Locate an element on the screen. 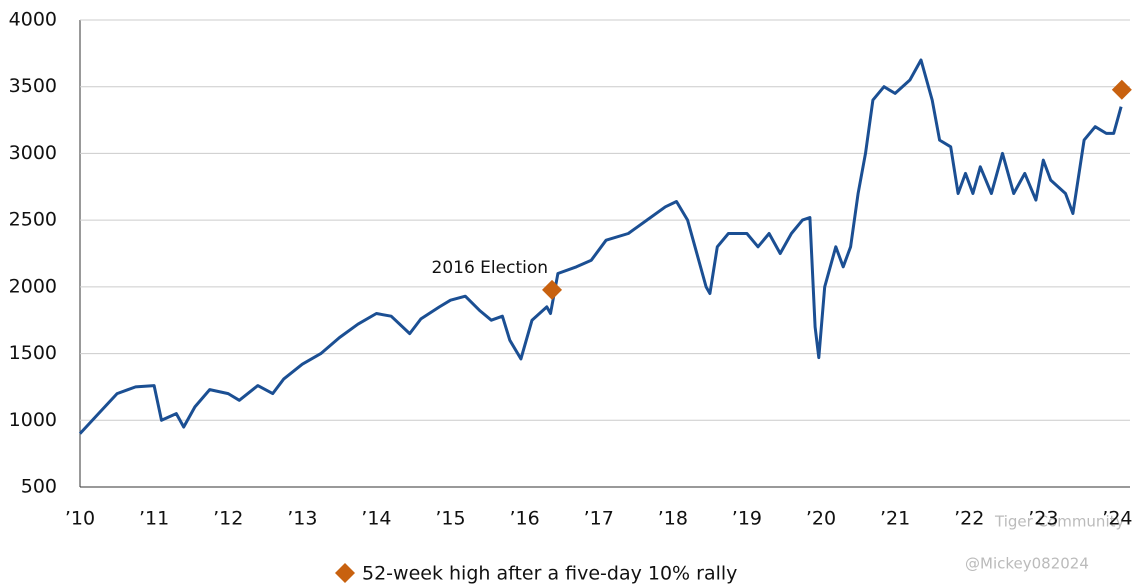 Image resolution: width=1134 pixels, height=587 pixels. legend-label: 52-week high after a five-day 10% rally is located at coordinates (549, 574).